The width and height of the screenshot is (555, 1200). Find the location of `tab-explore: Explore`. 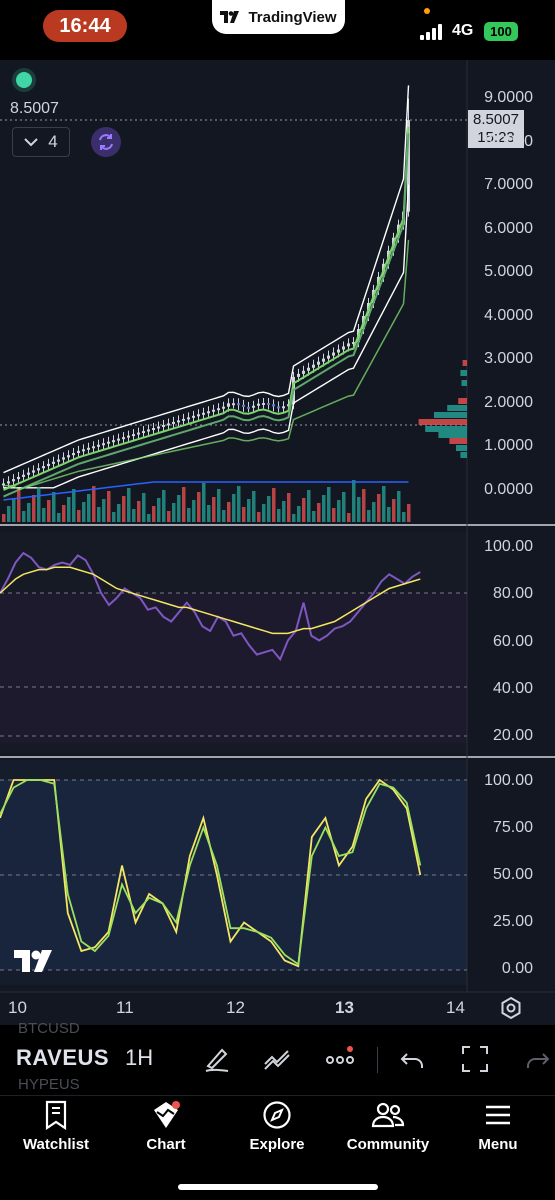

tab-explore: Explore is located at coordinates (277, 1126).